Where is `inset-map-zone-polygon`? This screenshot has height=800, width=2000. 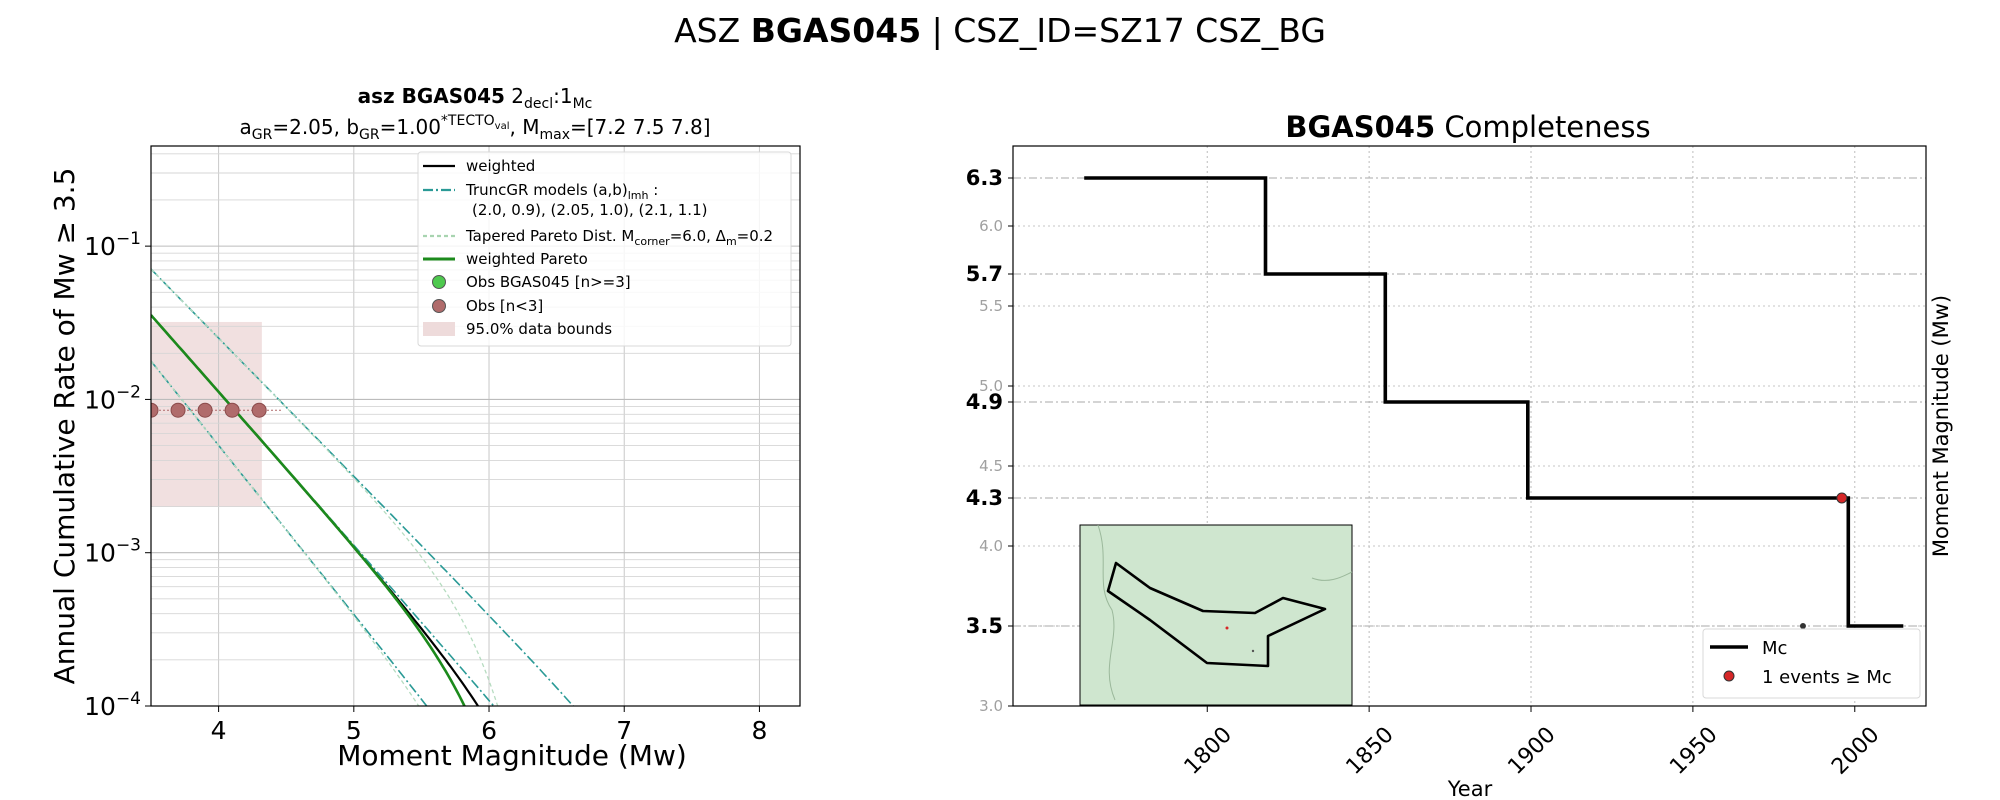
inset-map-zone-polygon is located at coordinates (1216, 614).